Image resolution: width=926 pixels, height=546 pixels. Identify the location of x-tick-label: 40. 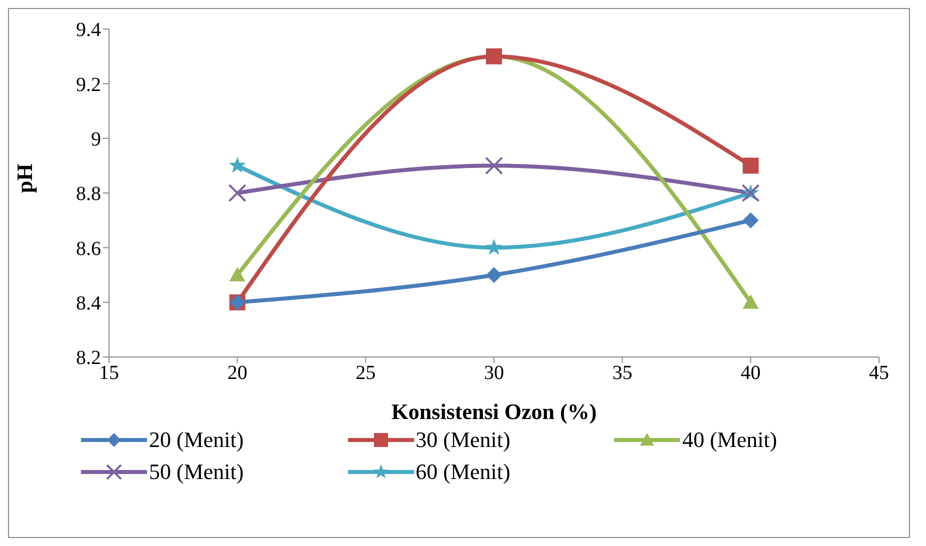
(750, 373).